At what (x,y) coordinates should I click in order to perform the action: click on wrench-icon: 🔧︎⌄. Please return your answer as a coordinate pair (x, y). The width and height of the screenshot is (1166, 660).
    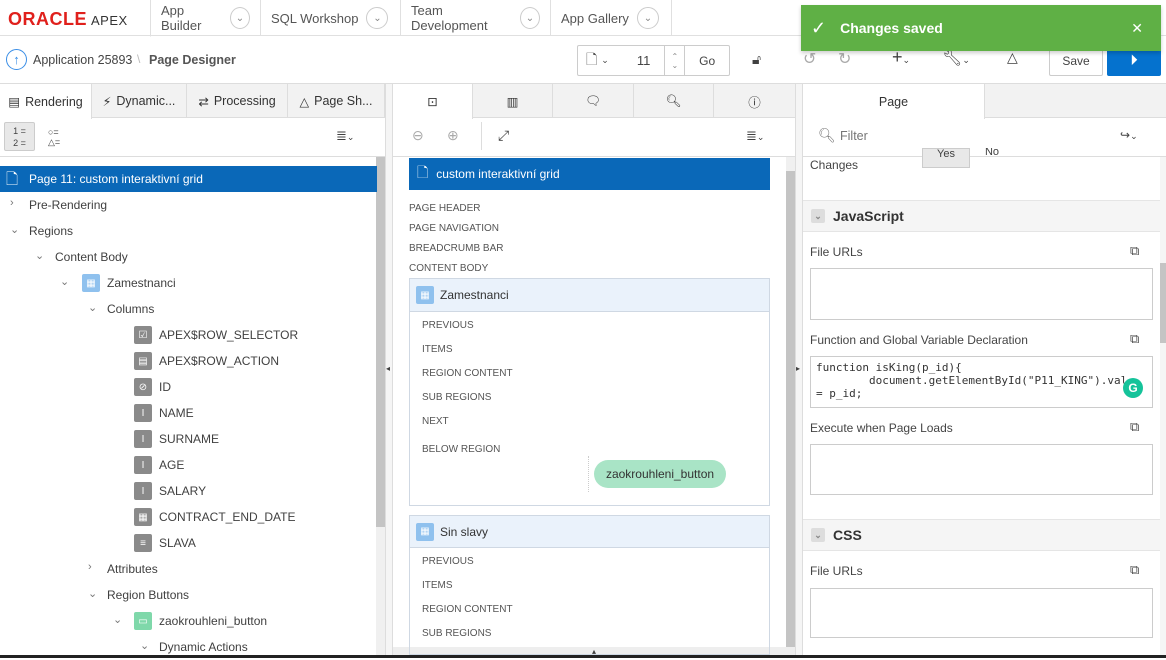
    Looking at the image, I should click on (956, 58).